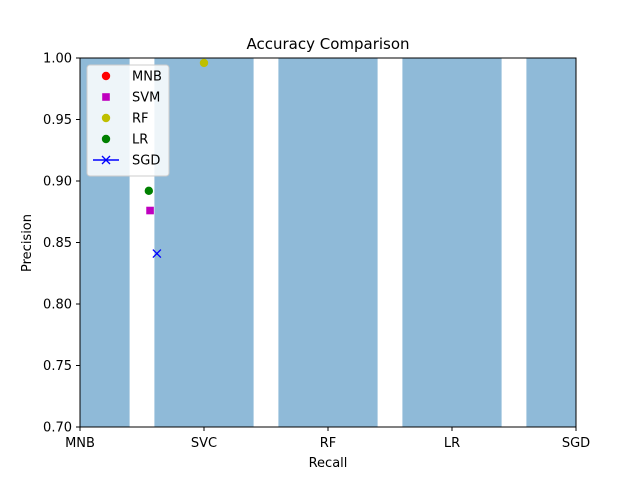 This screenshot has height=480, width=640. Describe the element at coordinates (328, 463) in the screenshot. I see `x-axis-label: Recall` at that location.